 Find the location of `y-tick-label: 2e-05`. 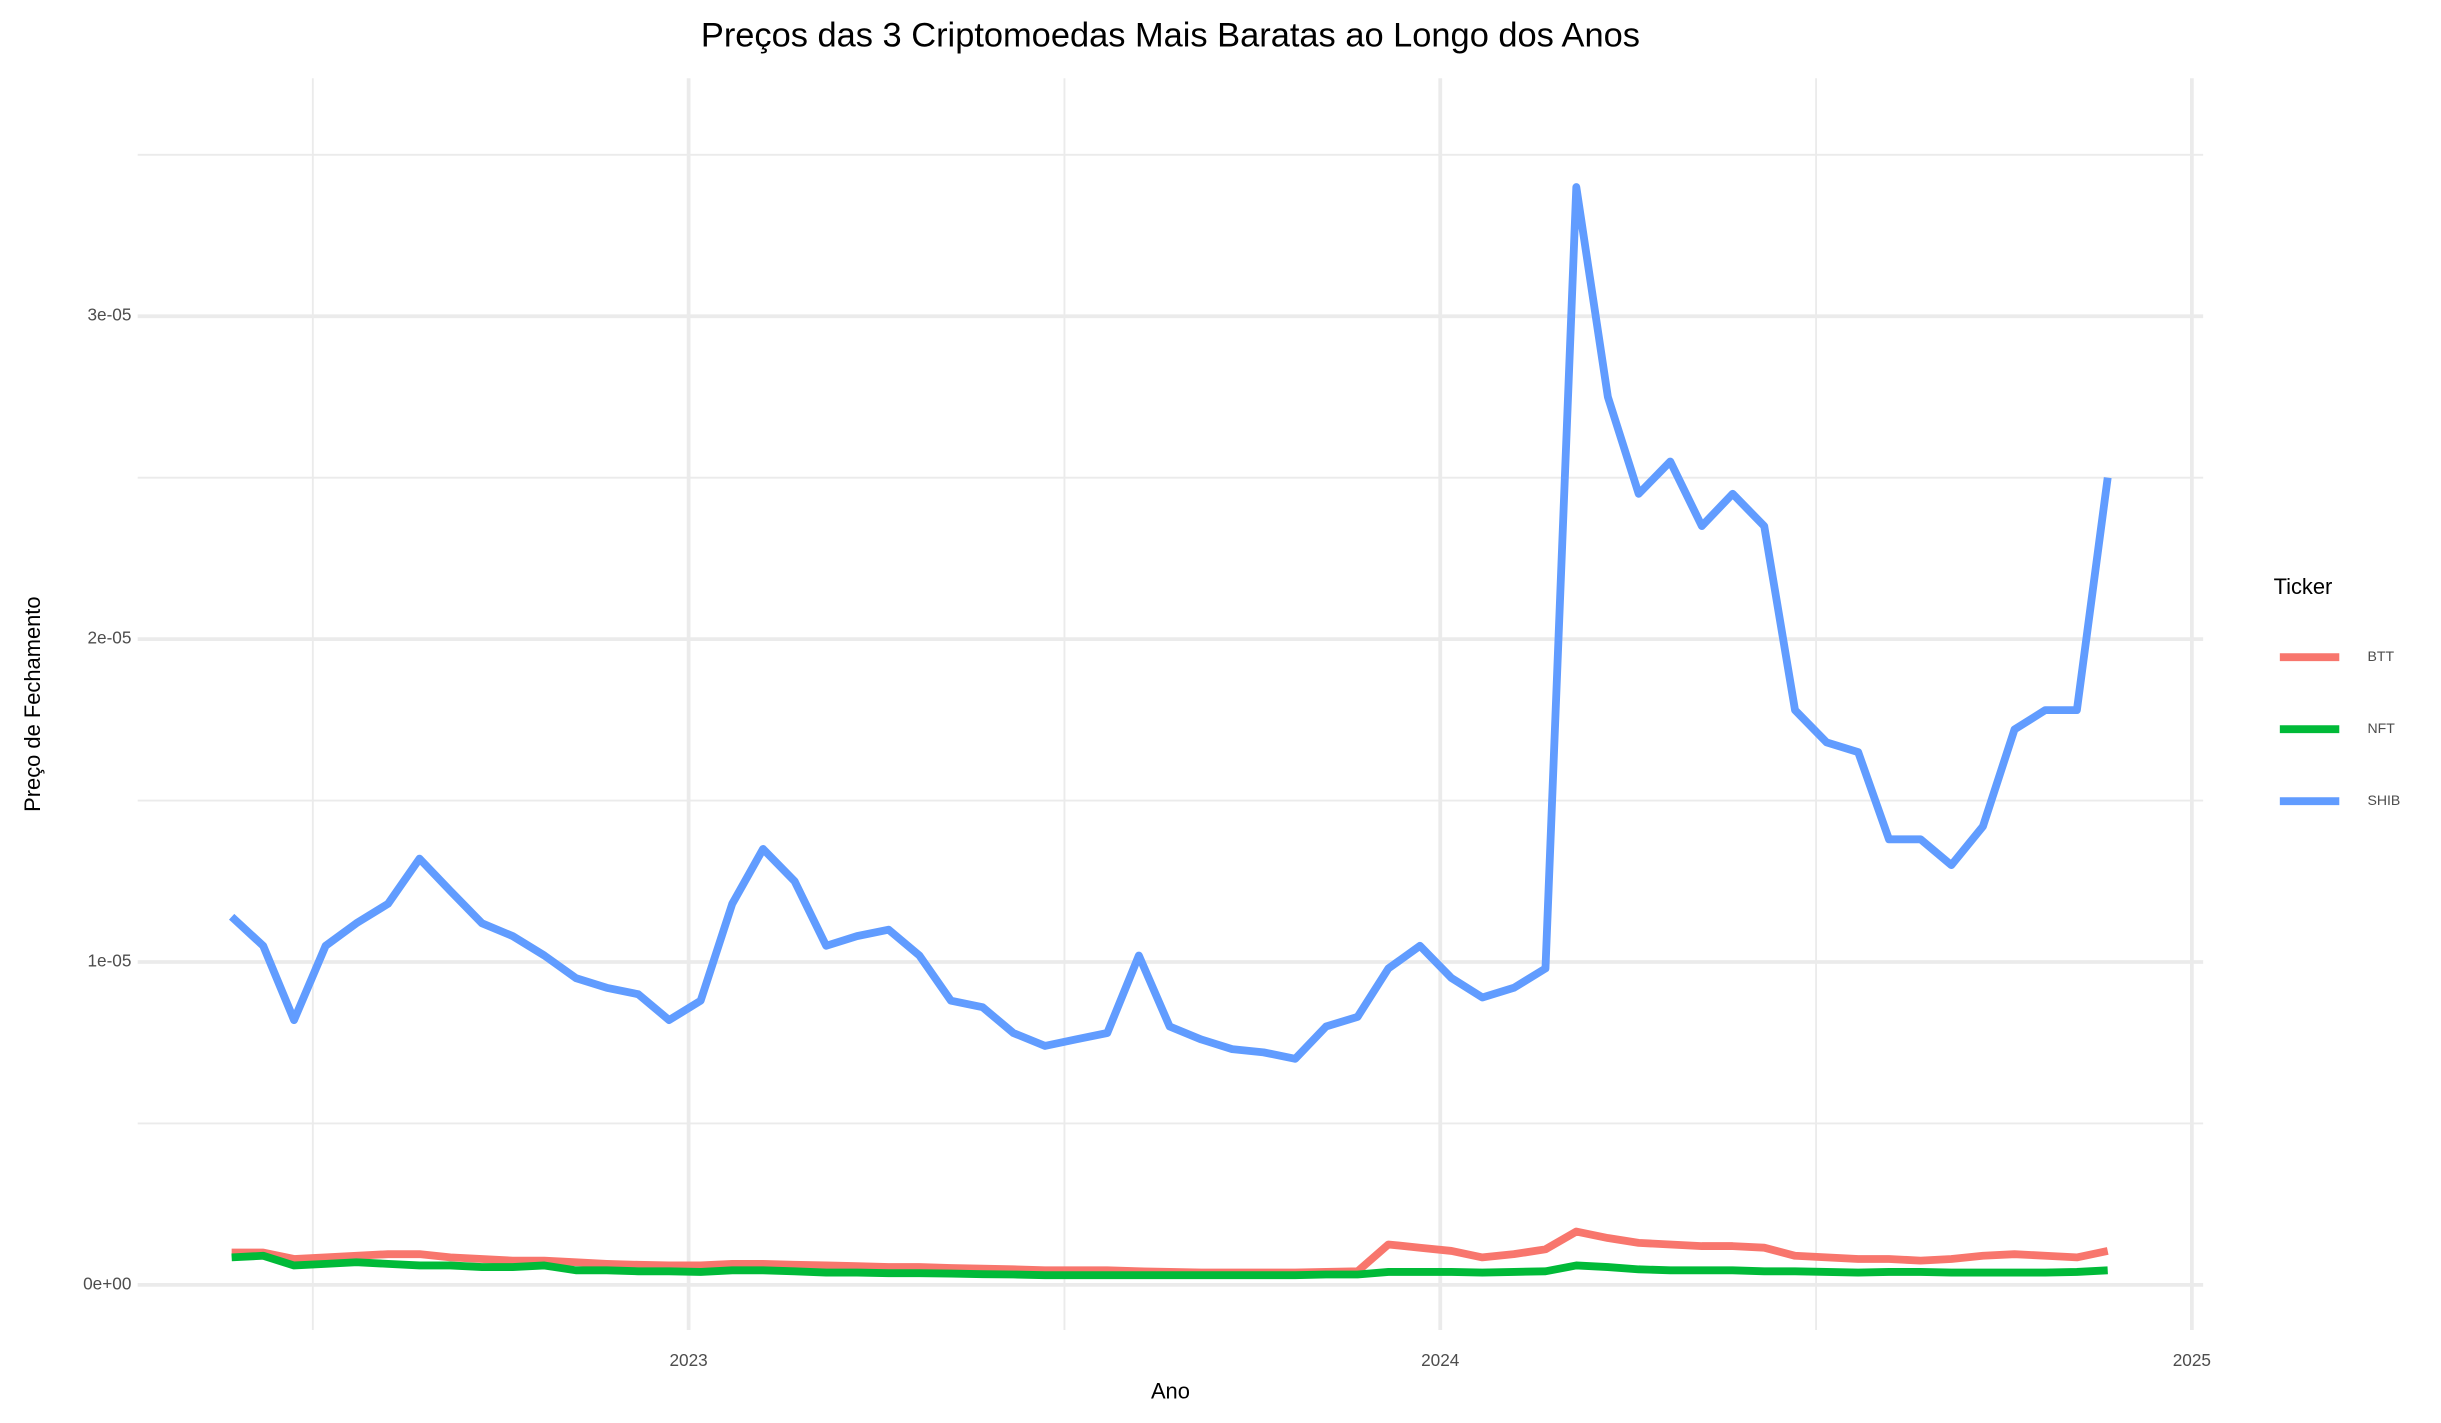

y-tick-label: 2e-05 is located at coordinates (109, 638).